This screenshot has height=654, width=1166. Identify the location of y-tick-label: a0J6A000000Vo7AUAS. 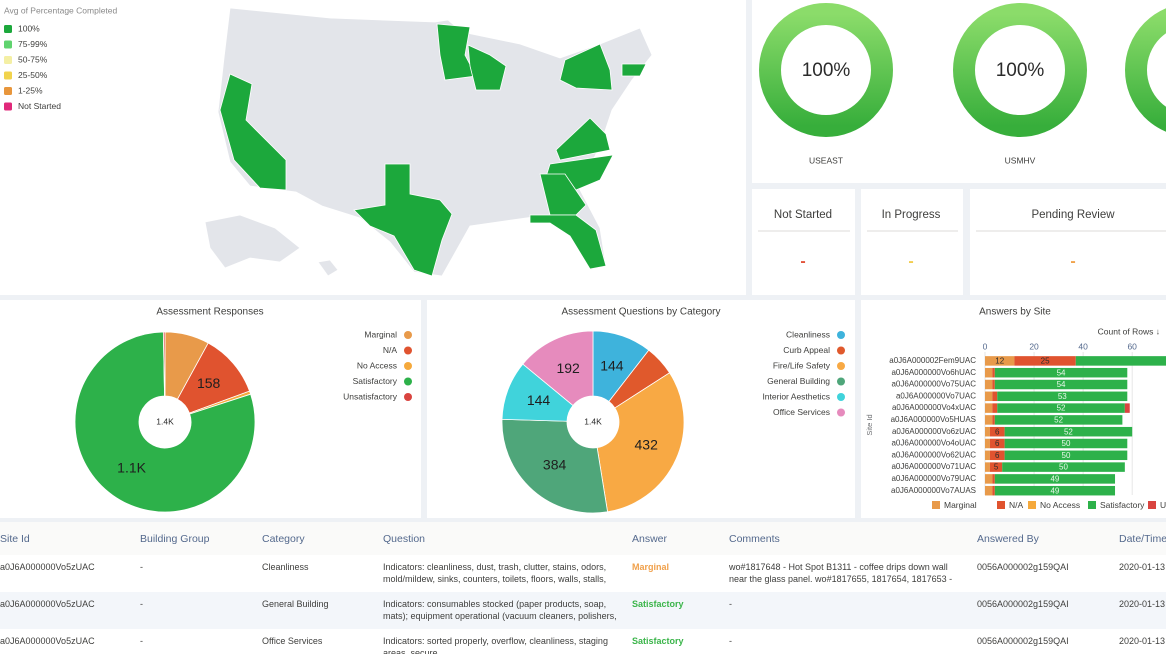
(933, 490).